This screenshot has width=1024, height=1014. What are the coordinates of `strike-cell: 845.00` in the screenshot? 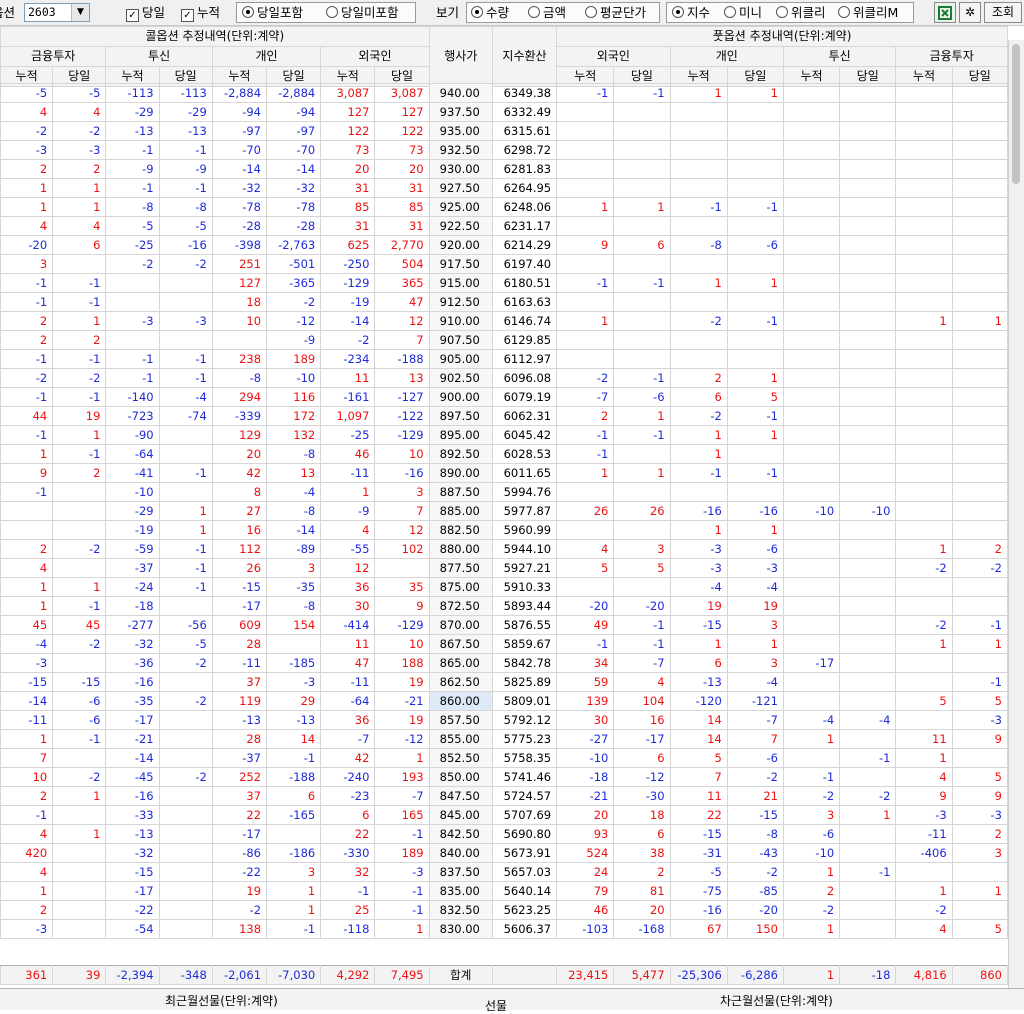 It's located at (460, 815).